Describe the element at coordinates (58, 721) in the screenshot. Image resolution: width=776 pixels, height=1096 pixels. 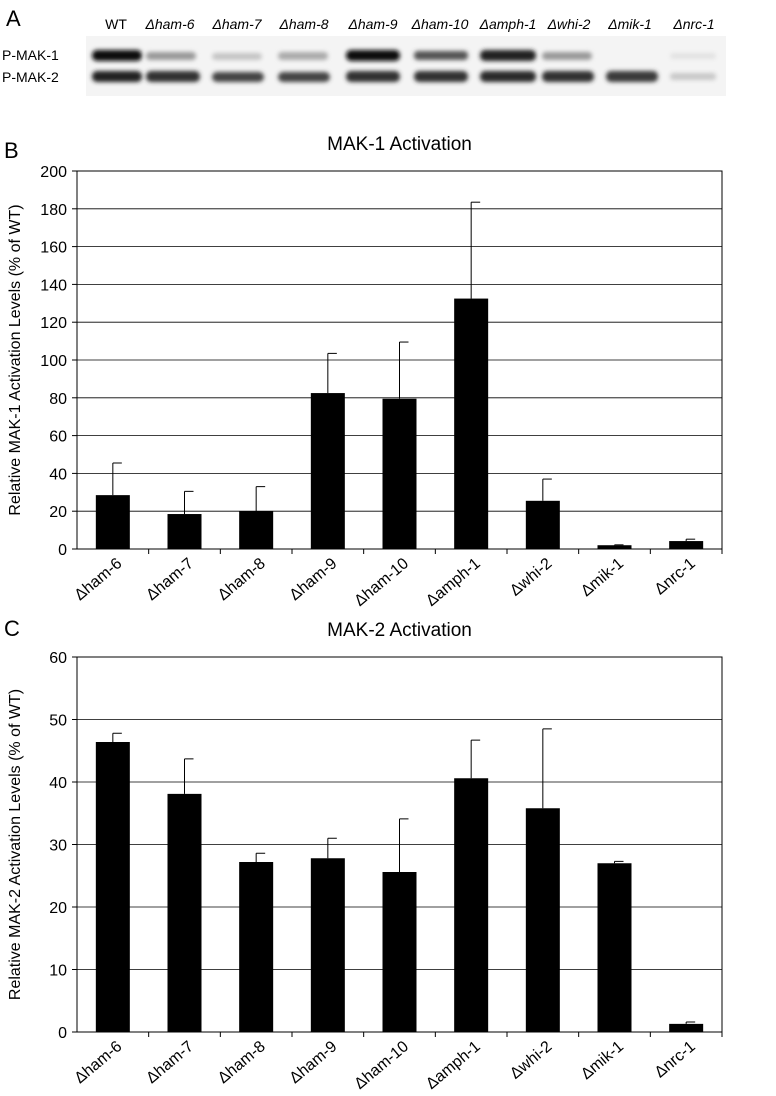
I see `y-tick-label: 50` at that location.